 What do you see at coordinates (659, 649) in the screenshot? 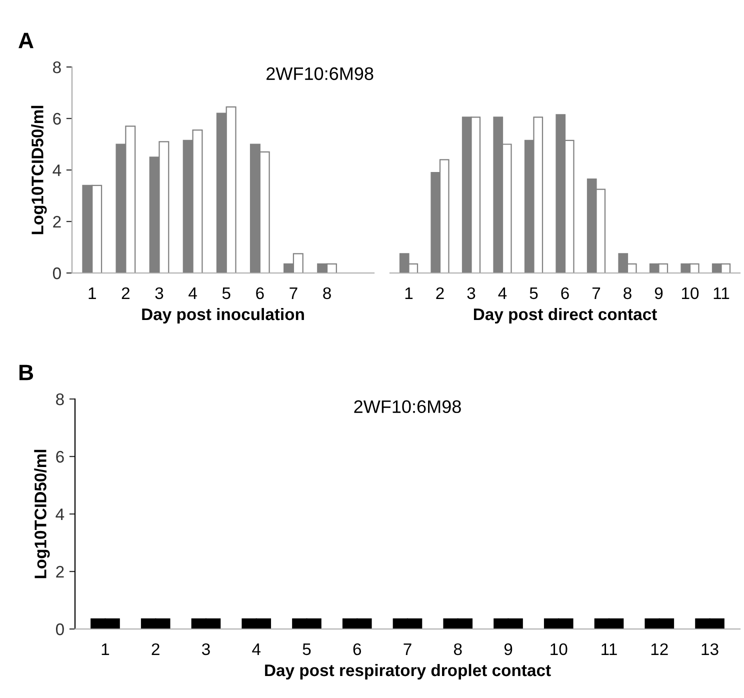
I see `x-tick-label: 12` at bounding box center [659, 649].